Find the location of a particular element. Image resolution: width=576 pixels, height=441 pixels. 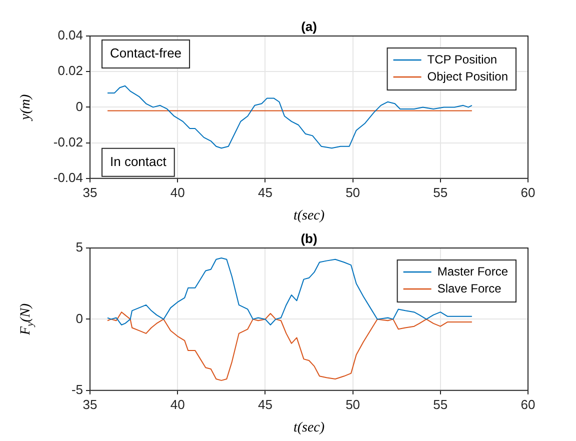

annotation: In contact is located at coordinates (138, 161).